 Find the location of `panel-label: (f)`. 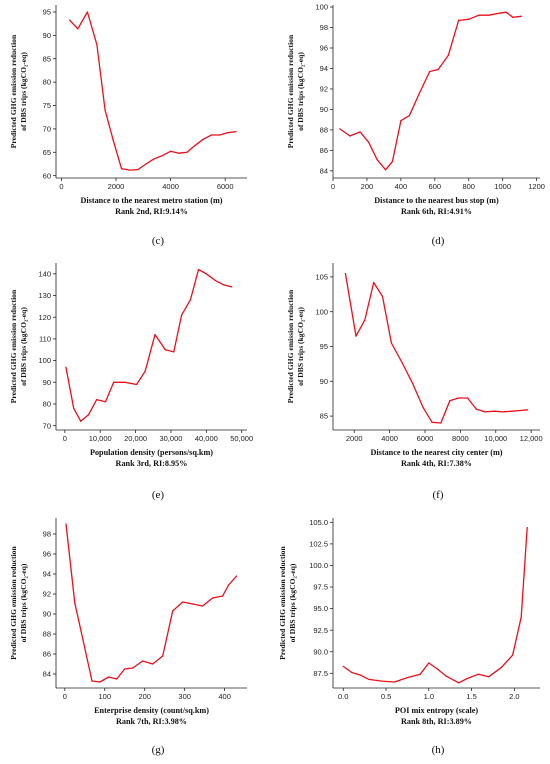

panel-label: (f) is located at coordinates (438, 495).